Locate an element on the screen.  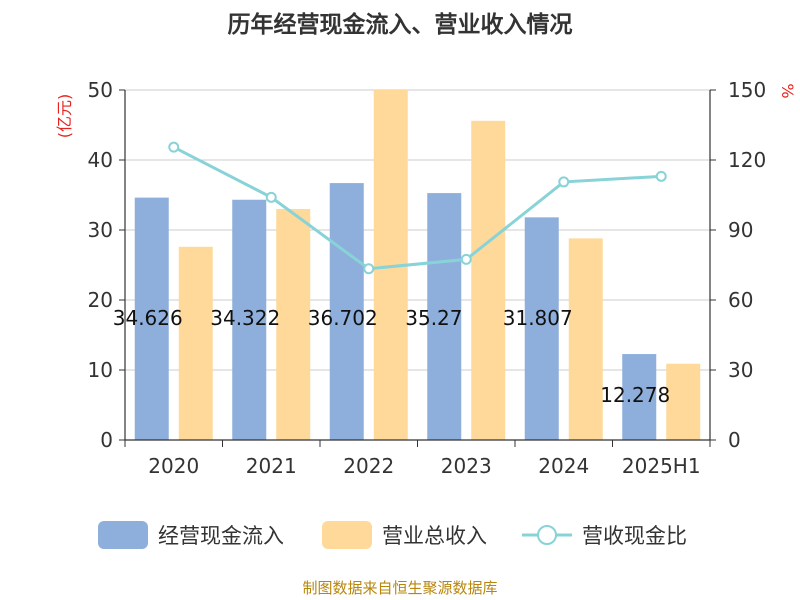
y-left-tick-label: 10 is located at coordinates (100, 370).